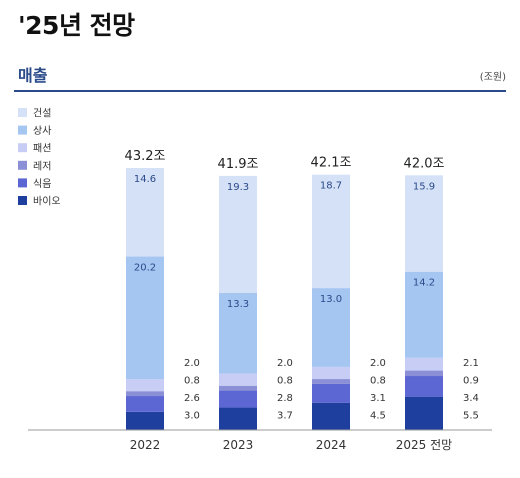 The height and width of the screenshot is (478, 520). What do you see at coordinates (192, 416) in the screenshot?
I see `data-label-0-0: 3.0` at bounding box center [192, 416].